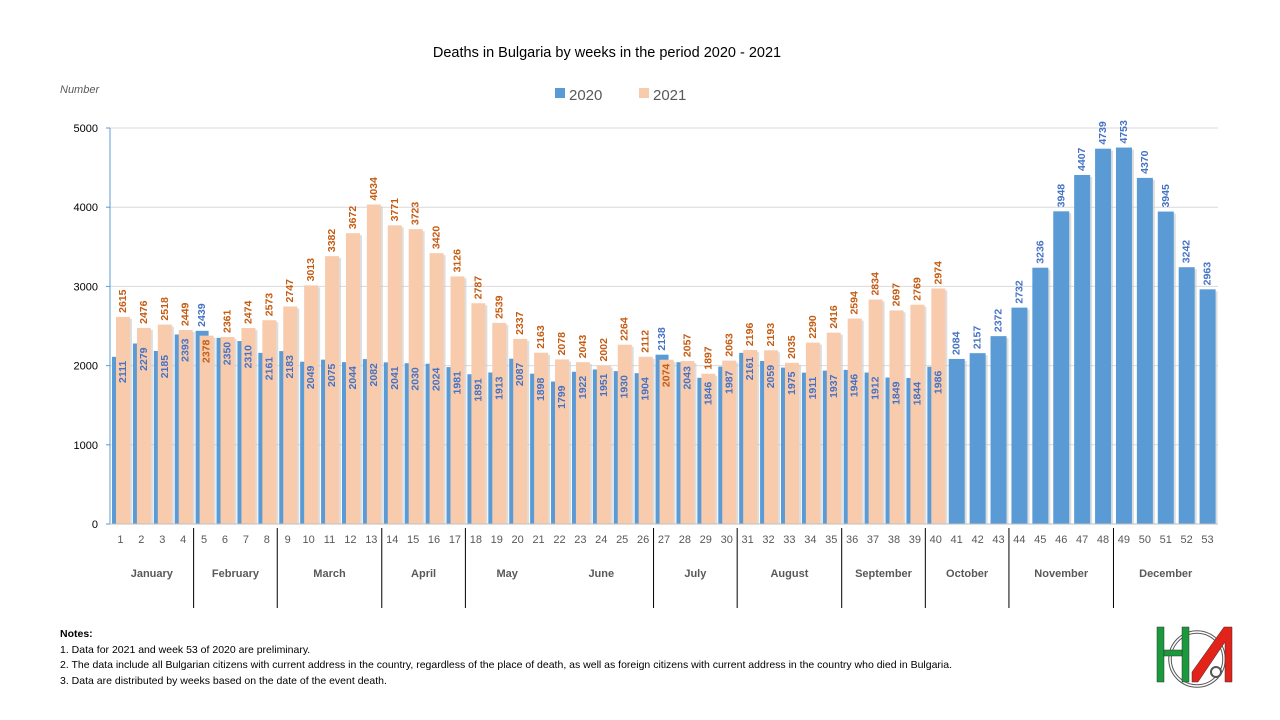 The width and height of the screenshot is (1280, 720). What do you see at coordinates (423, 574) in the screenshot?
I see `month-label: April` at bounding box center [423, 574].